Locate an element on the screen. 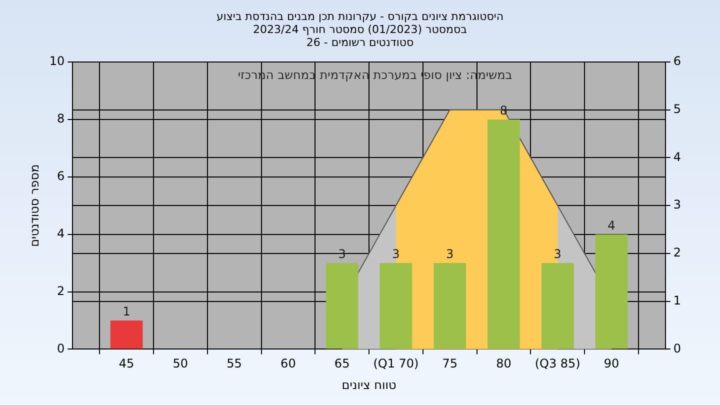 This screenshot has width=720, height=405. y2-tick-label: 2 is located at coordinates (677, 253).